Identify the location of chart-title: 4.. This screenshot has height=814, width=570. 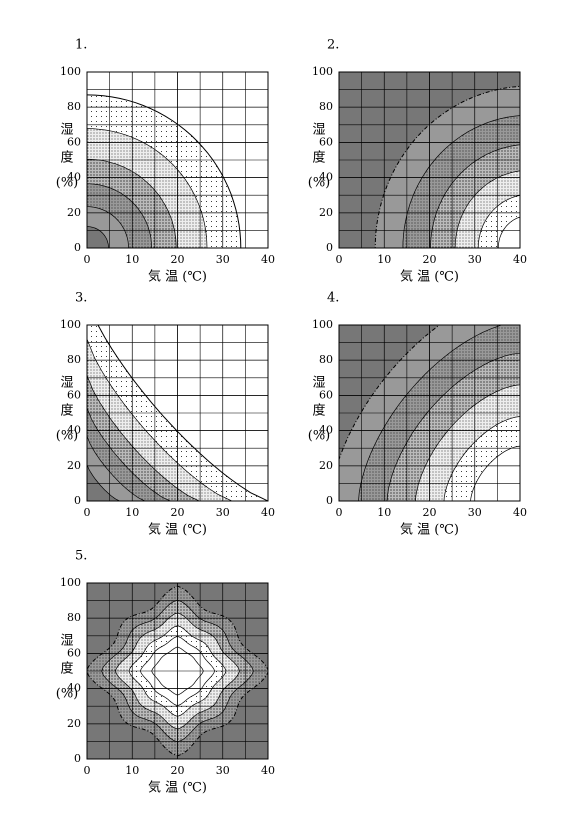
(333, 298).